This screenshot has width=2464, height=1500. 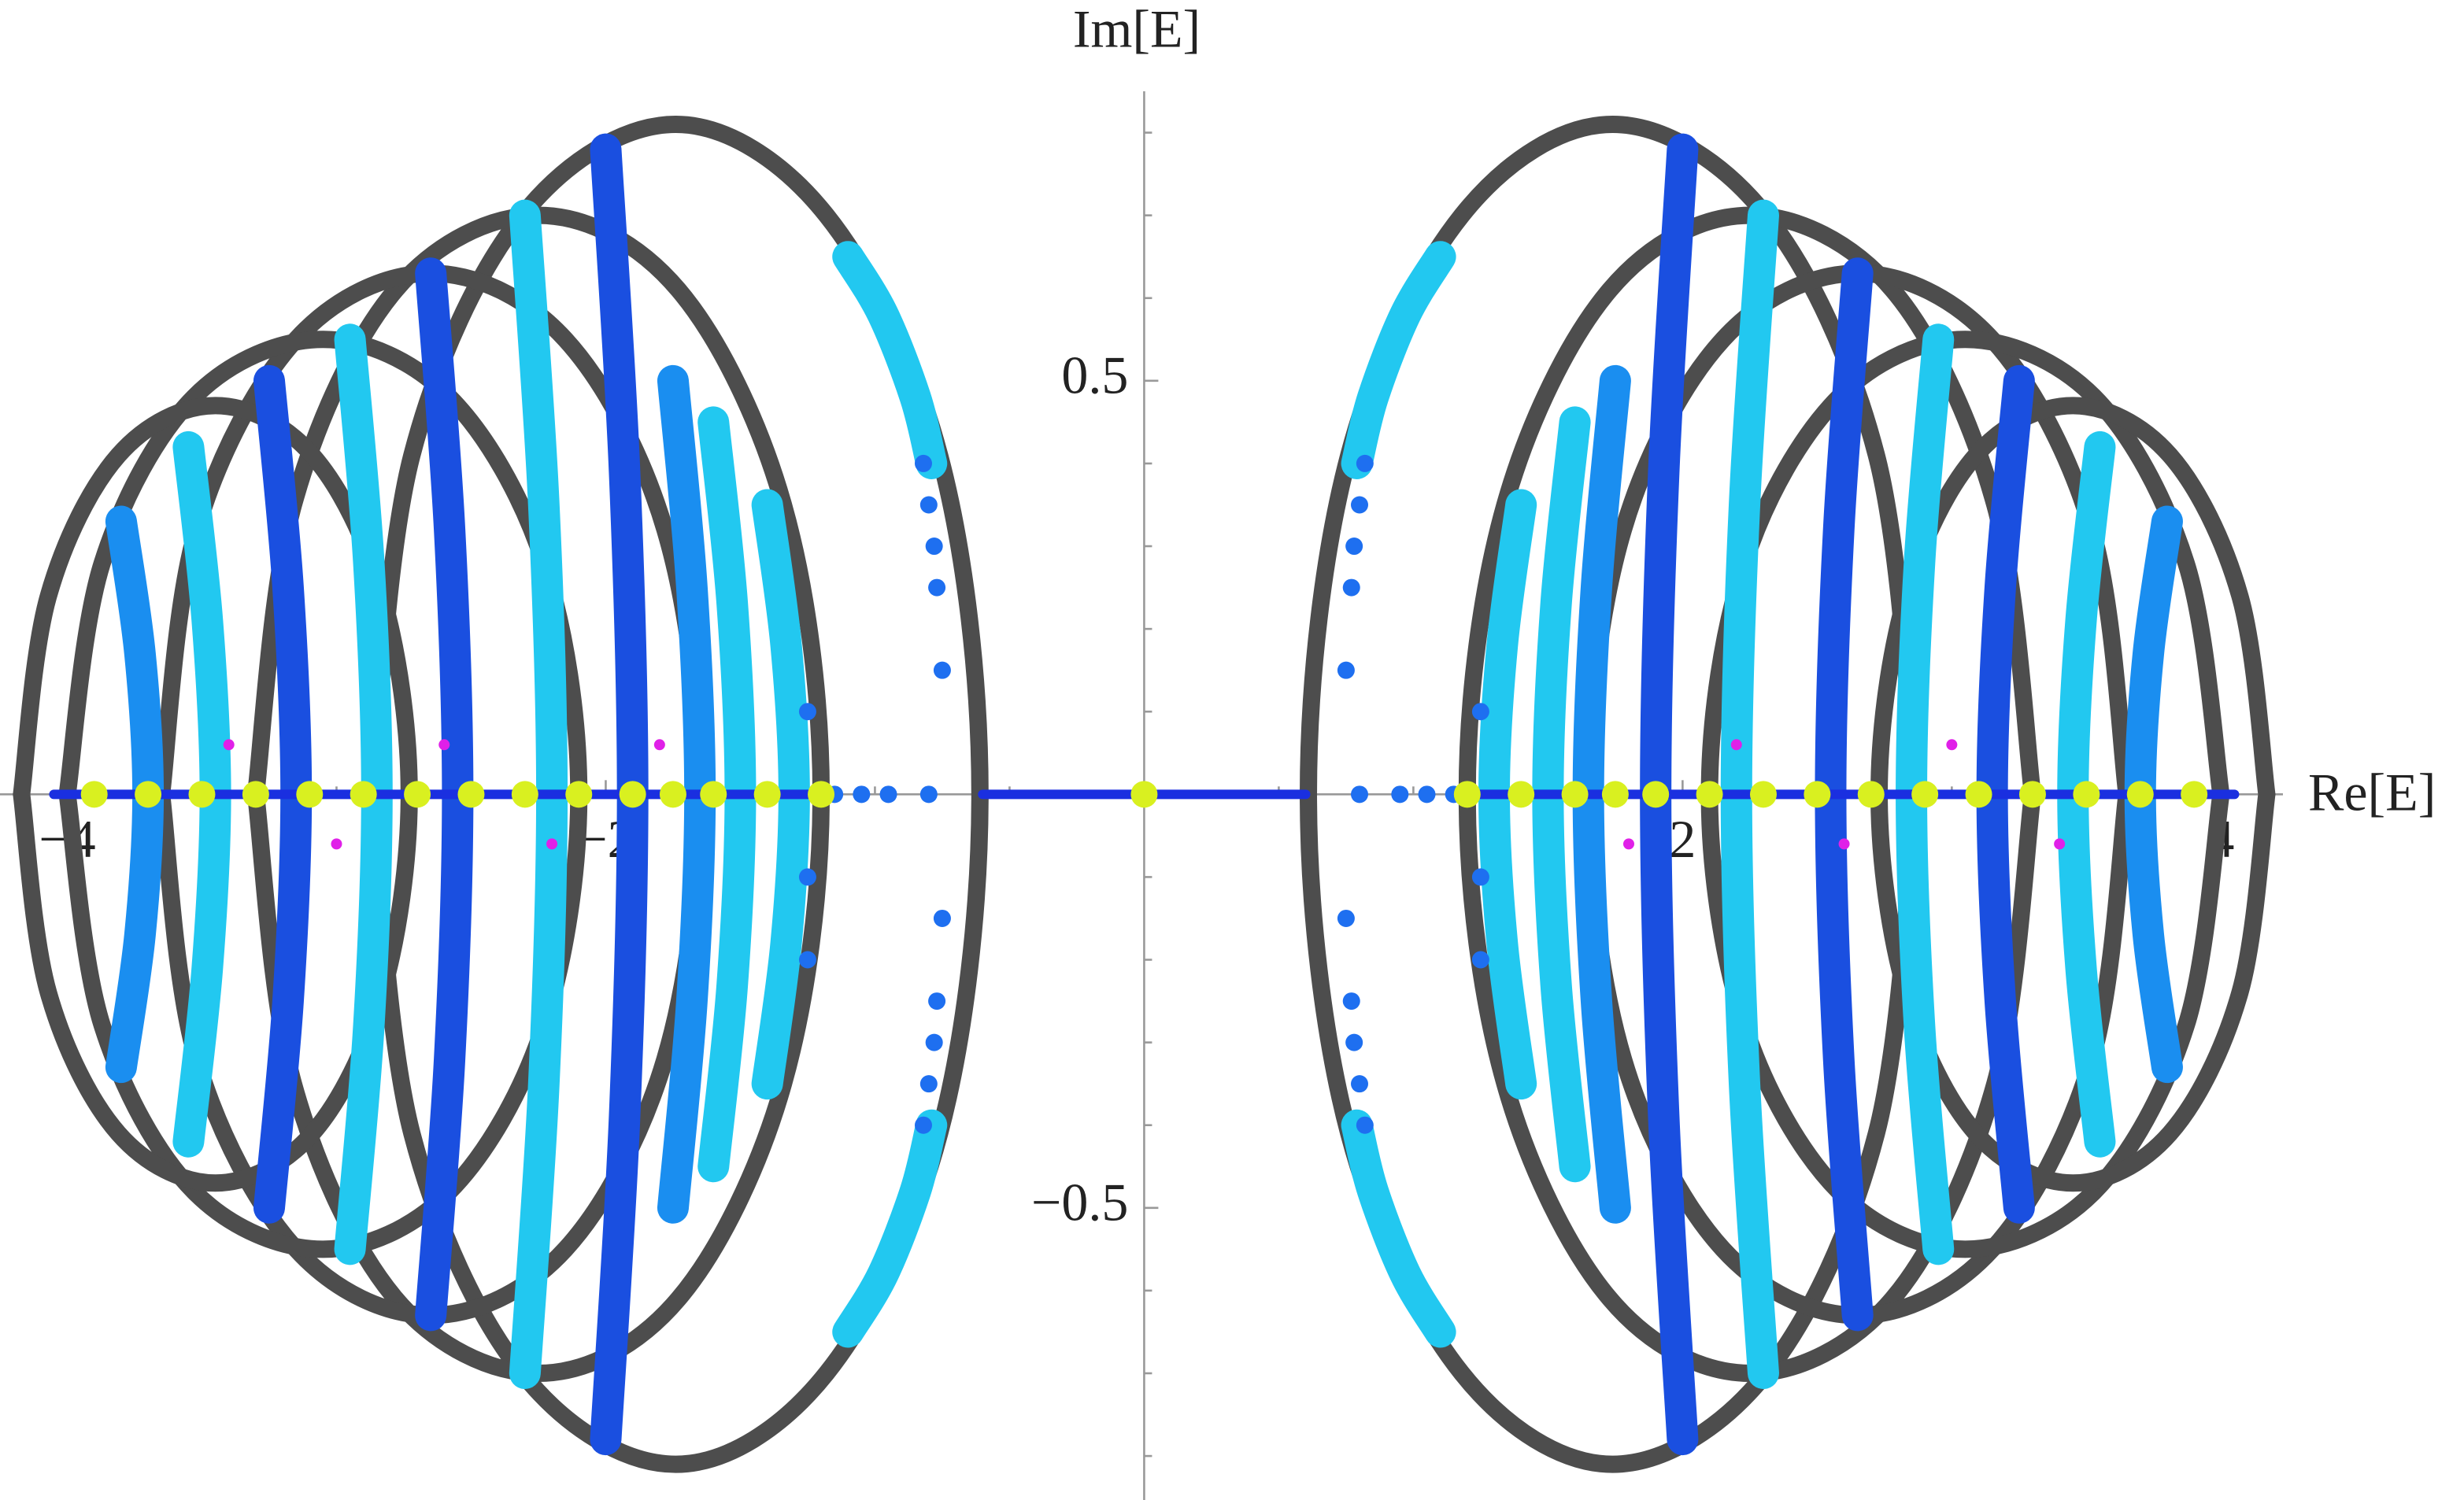 I want to click on x-tick-label: 2, so click(x=1682, y=839).